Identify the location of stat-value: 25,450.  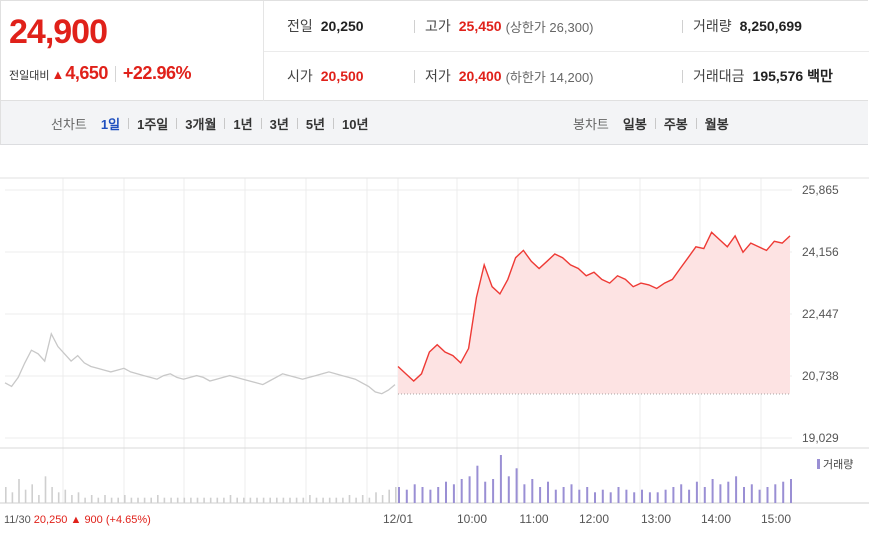
(480, 26).